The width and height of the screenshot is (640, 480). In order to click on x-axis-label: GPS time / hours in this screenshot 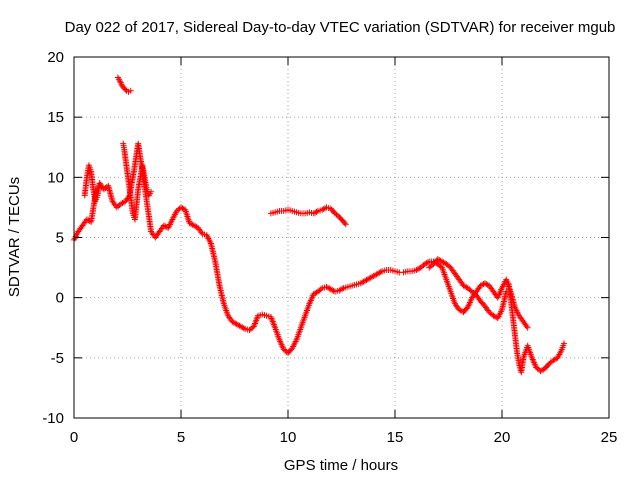, I will do `click(341, 465)`.